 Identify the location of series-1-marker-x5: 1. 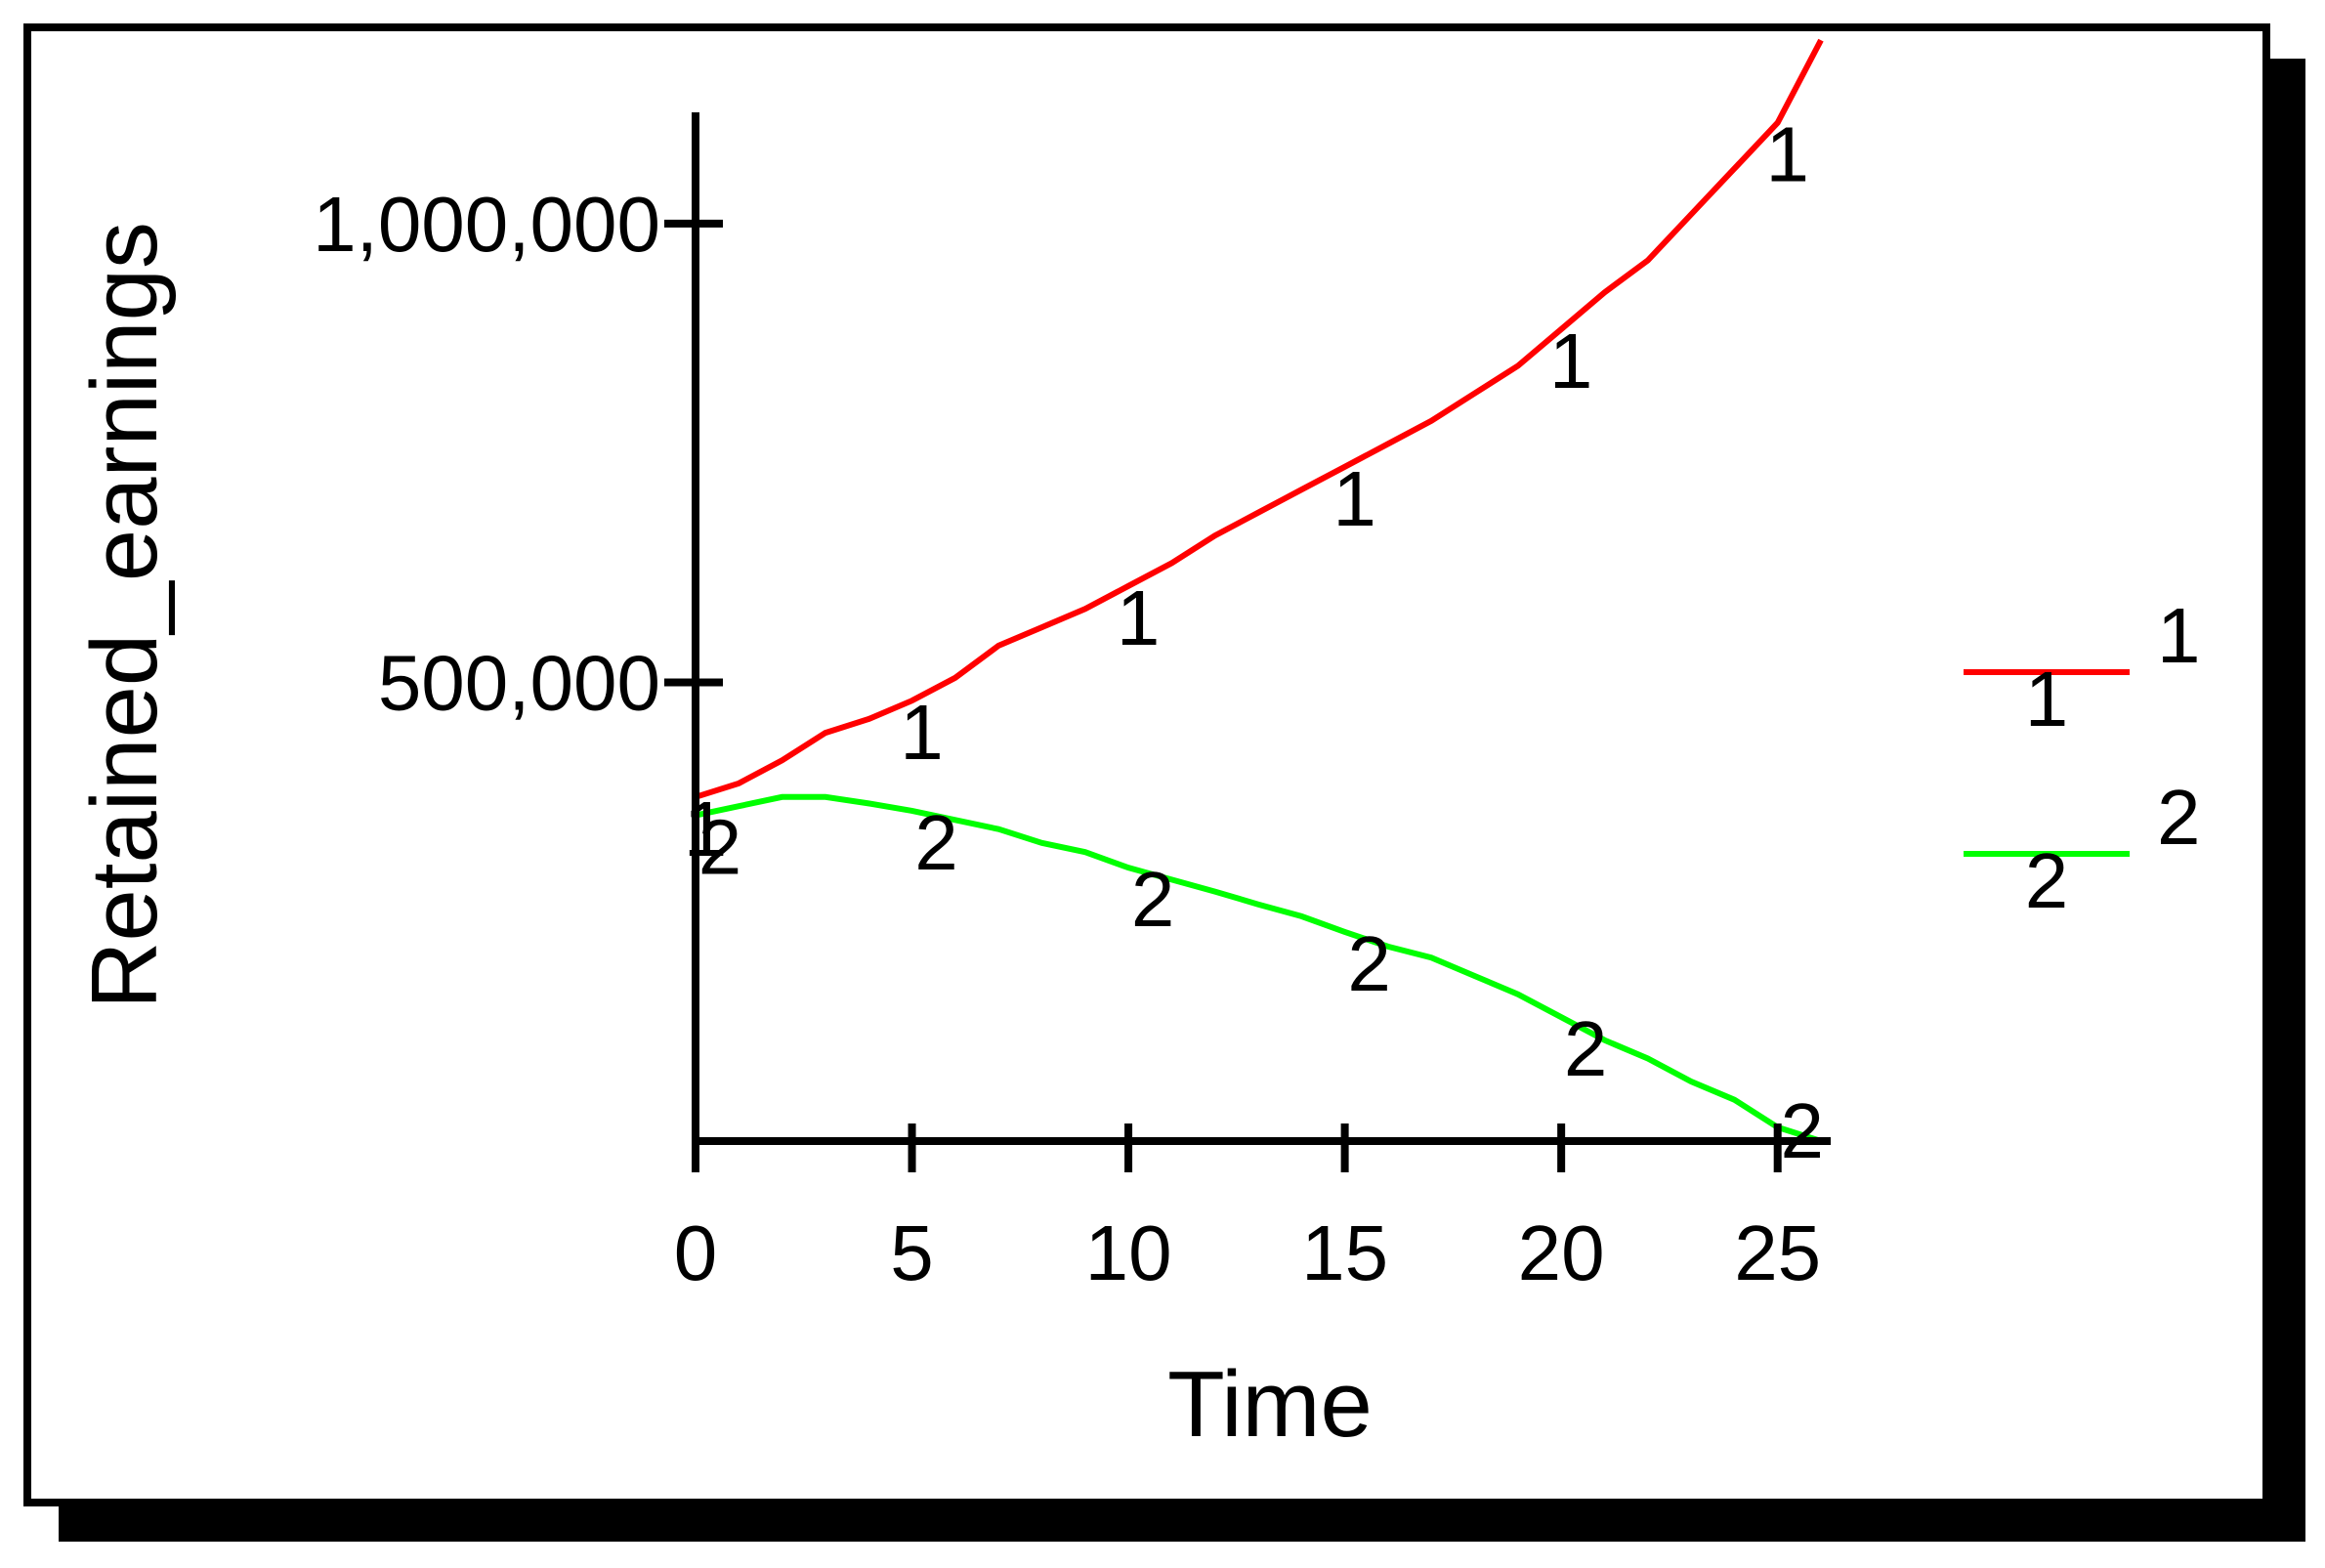
(922, 732).